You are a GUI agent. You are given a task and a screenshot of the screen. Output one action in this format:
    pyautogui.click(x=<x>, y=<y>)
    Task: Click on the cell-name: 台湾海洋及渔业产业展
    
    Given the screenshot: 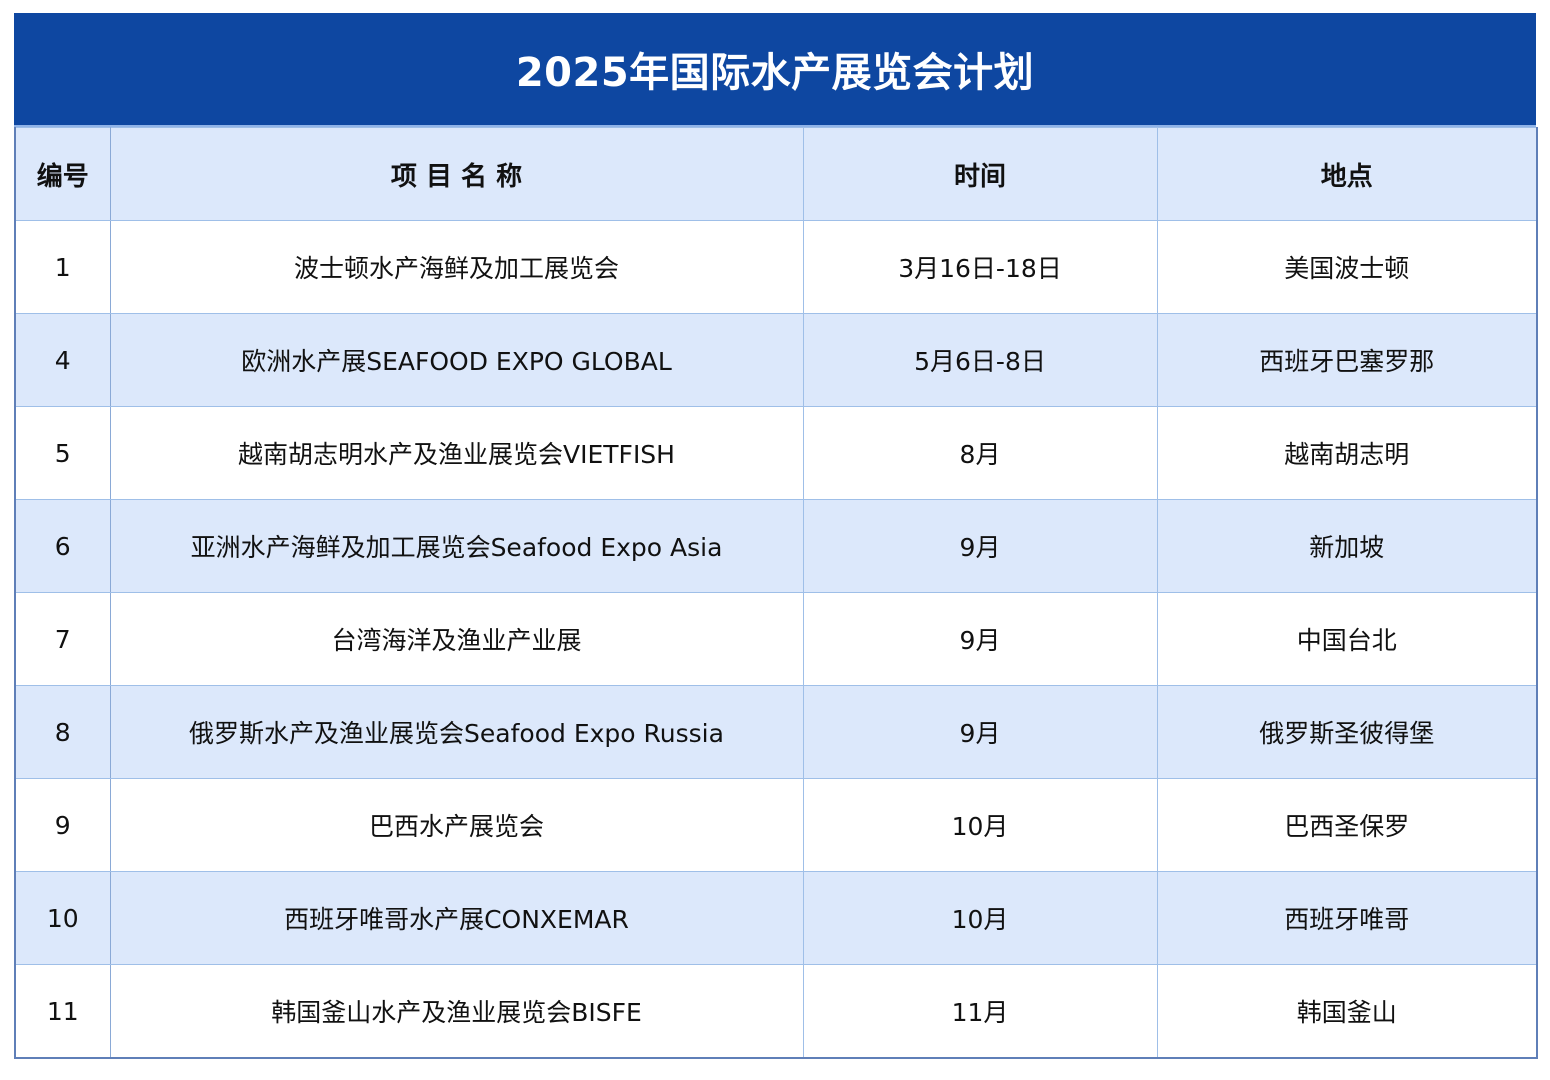 What is the action you would take?
    pyautogui.click(x=456, y=639)
    